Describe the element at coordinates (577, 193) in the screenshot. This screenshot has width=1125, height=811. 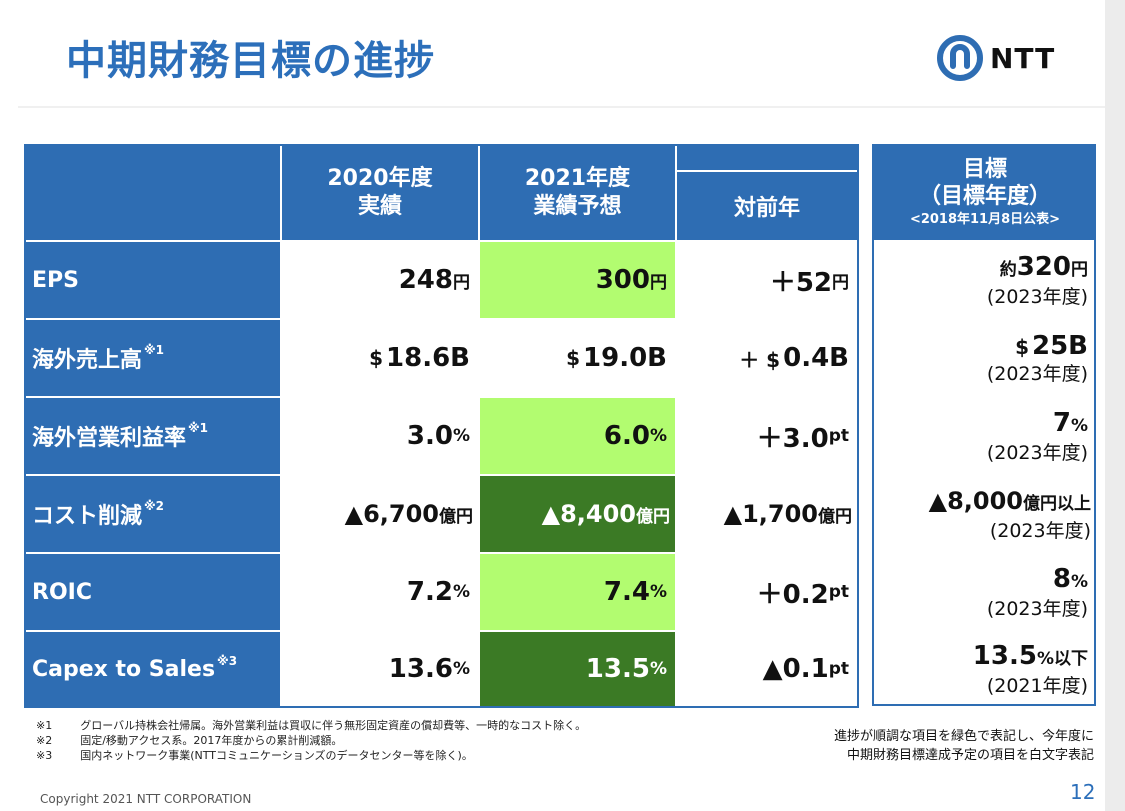
I see `header-fy2021: 2021年度 業績予想` at that location.